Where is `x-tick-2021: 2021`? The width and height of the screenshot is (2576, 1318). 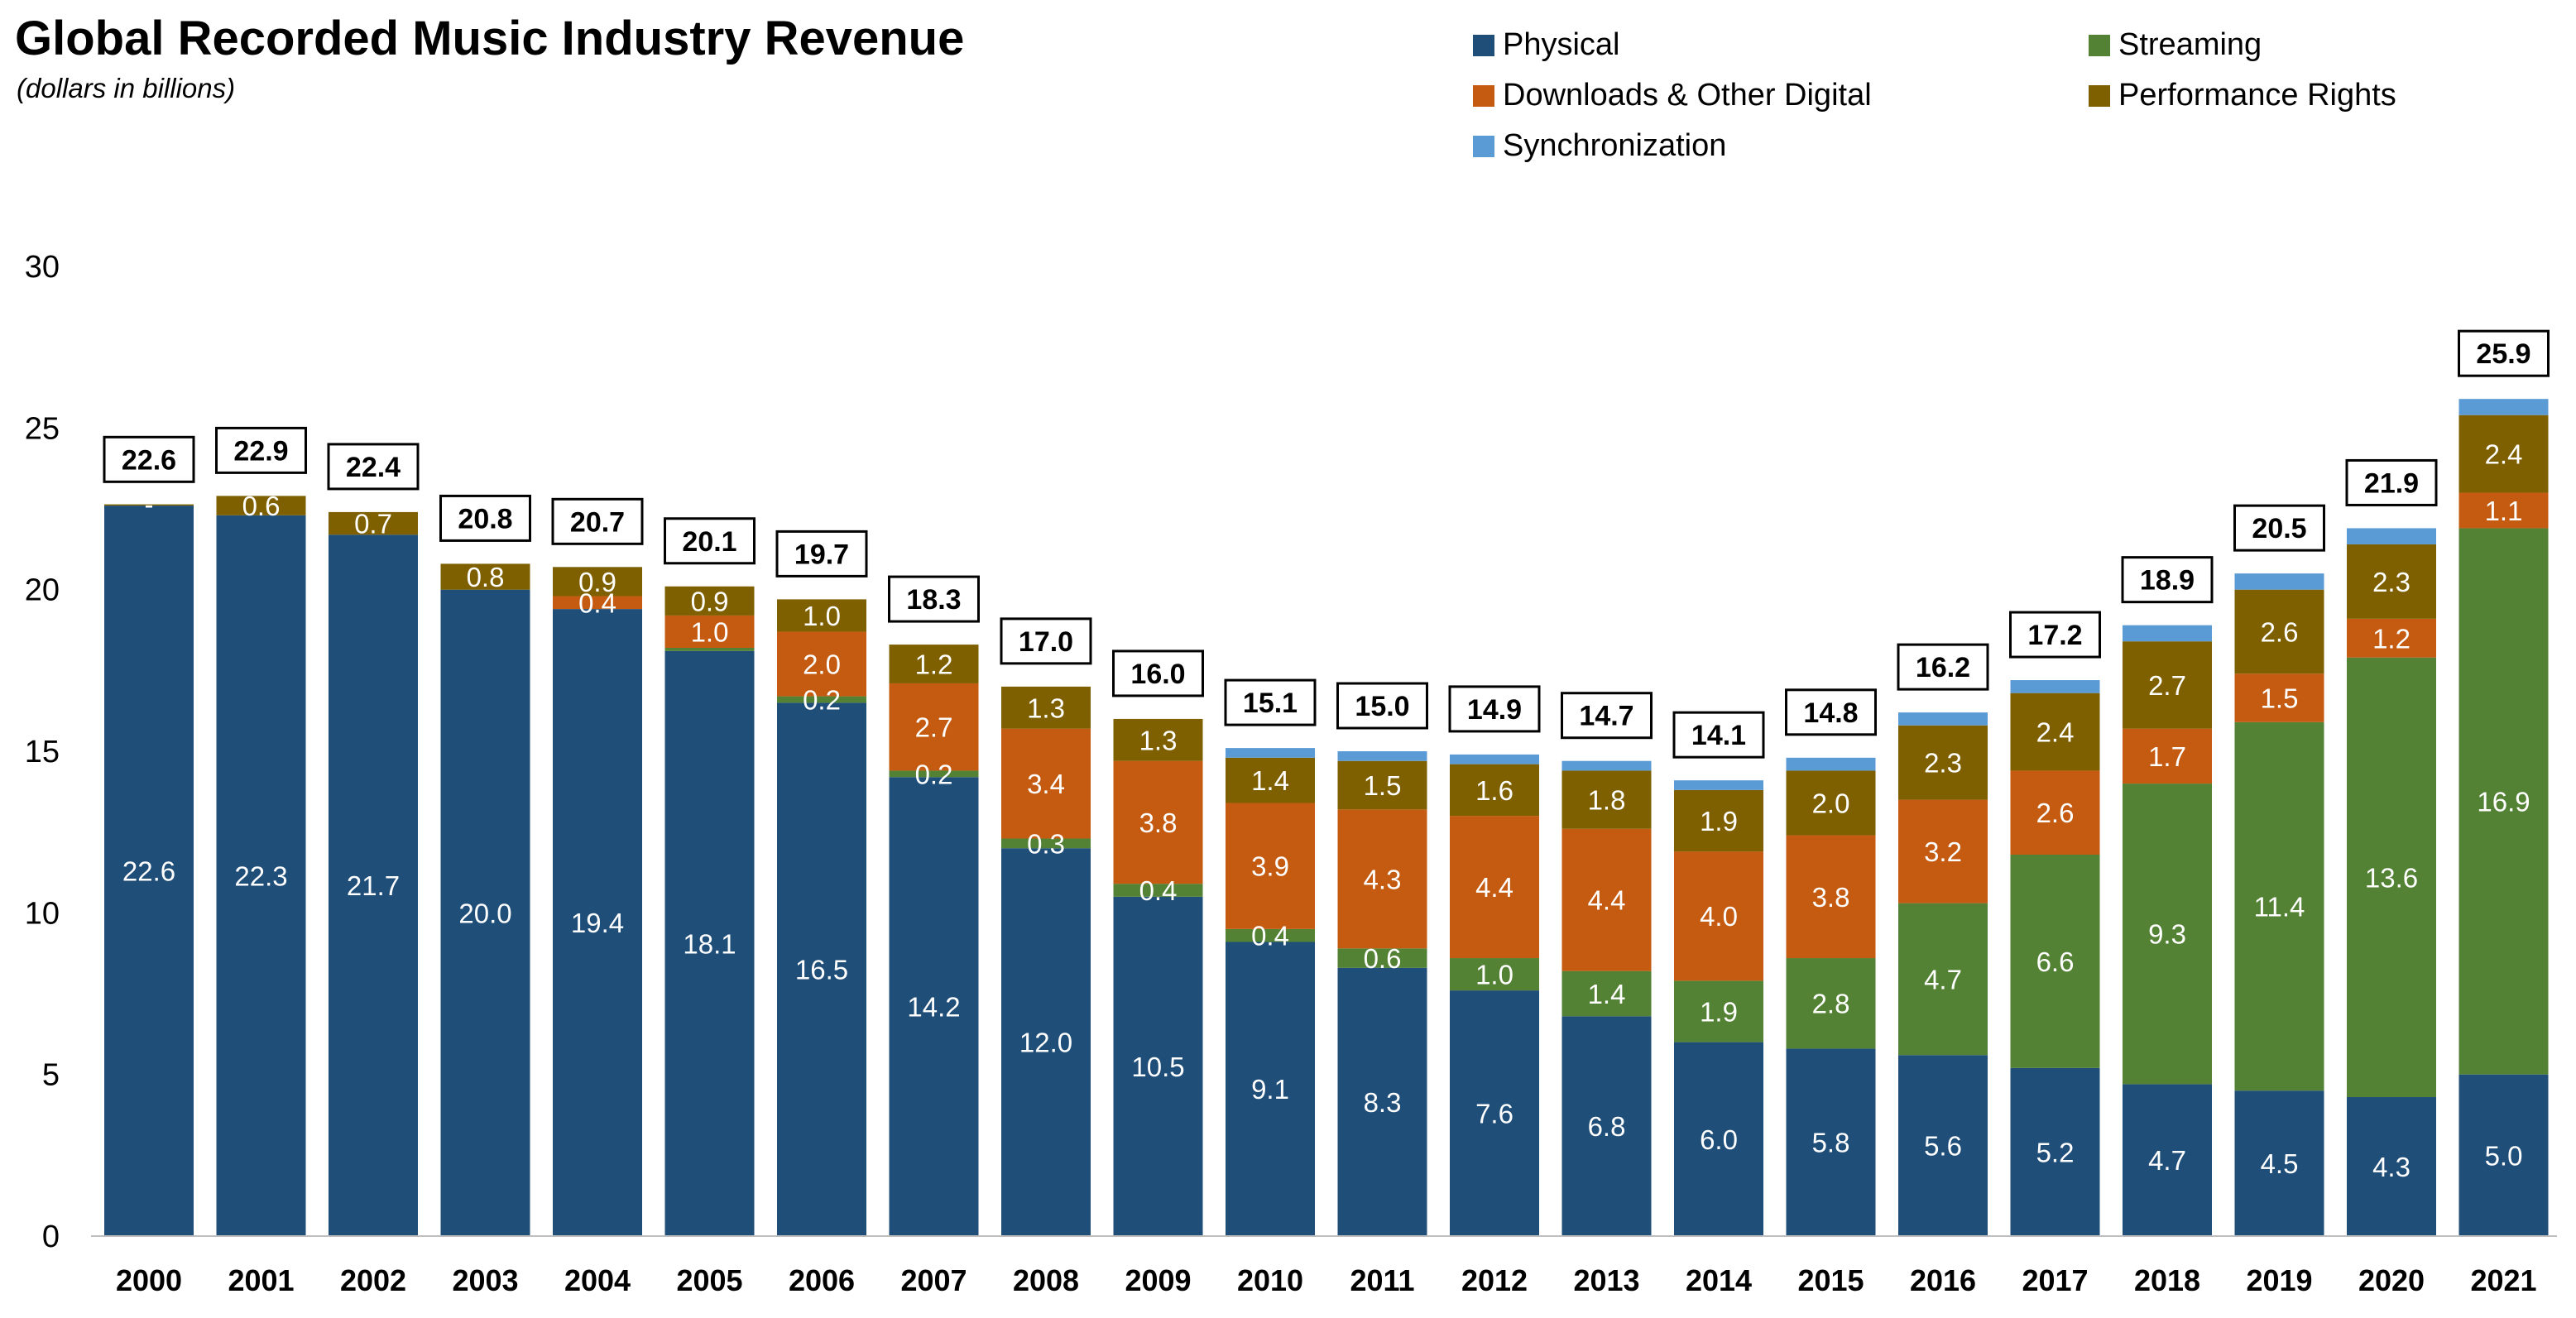
x-tick-2021: 2021 is located at coordinates (2503, 1280).